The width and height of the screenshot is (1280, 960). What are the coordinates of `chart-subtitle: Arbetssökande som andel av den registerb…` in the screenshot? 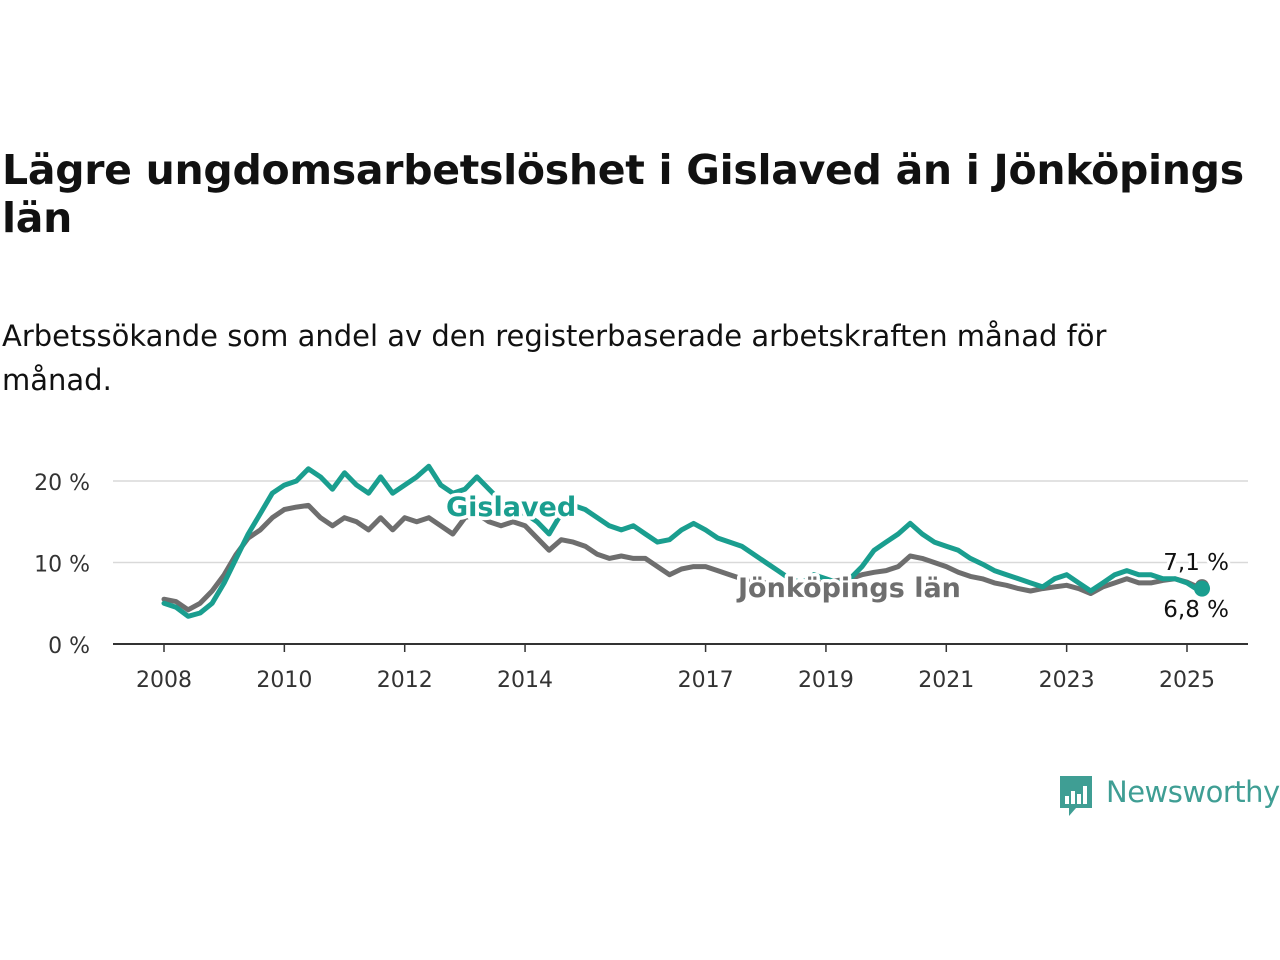 It's located at (554, 358).